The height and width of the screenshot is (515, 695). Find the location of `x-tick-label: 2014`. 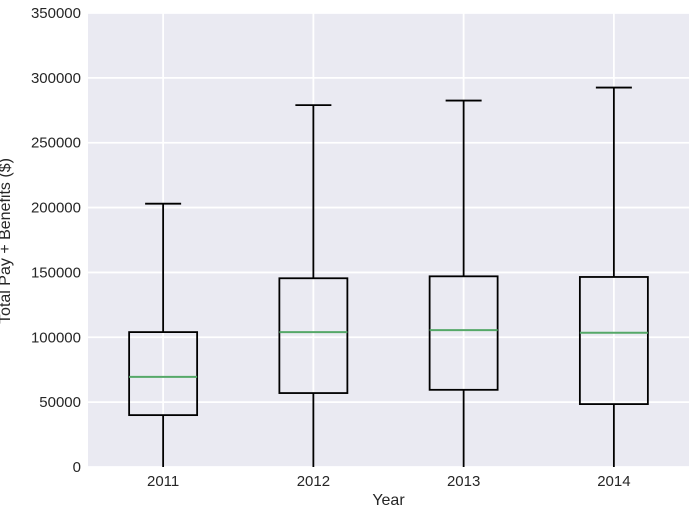

x-tick-label: 2014 is located at coordinates (613, 481).